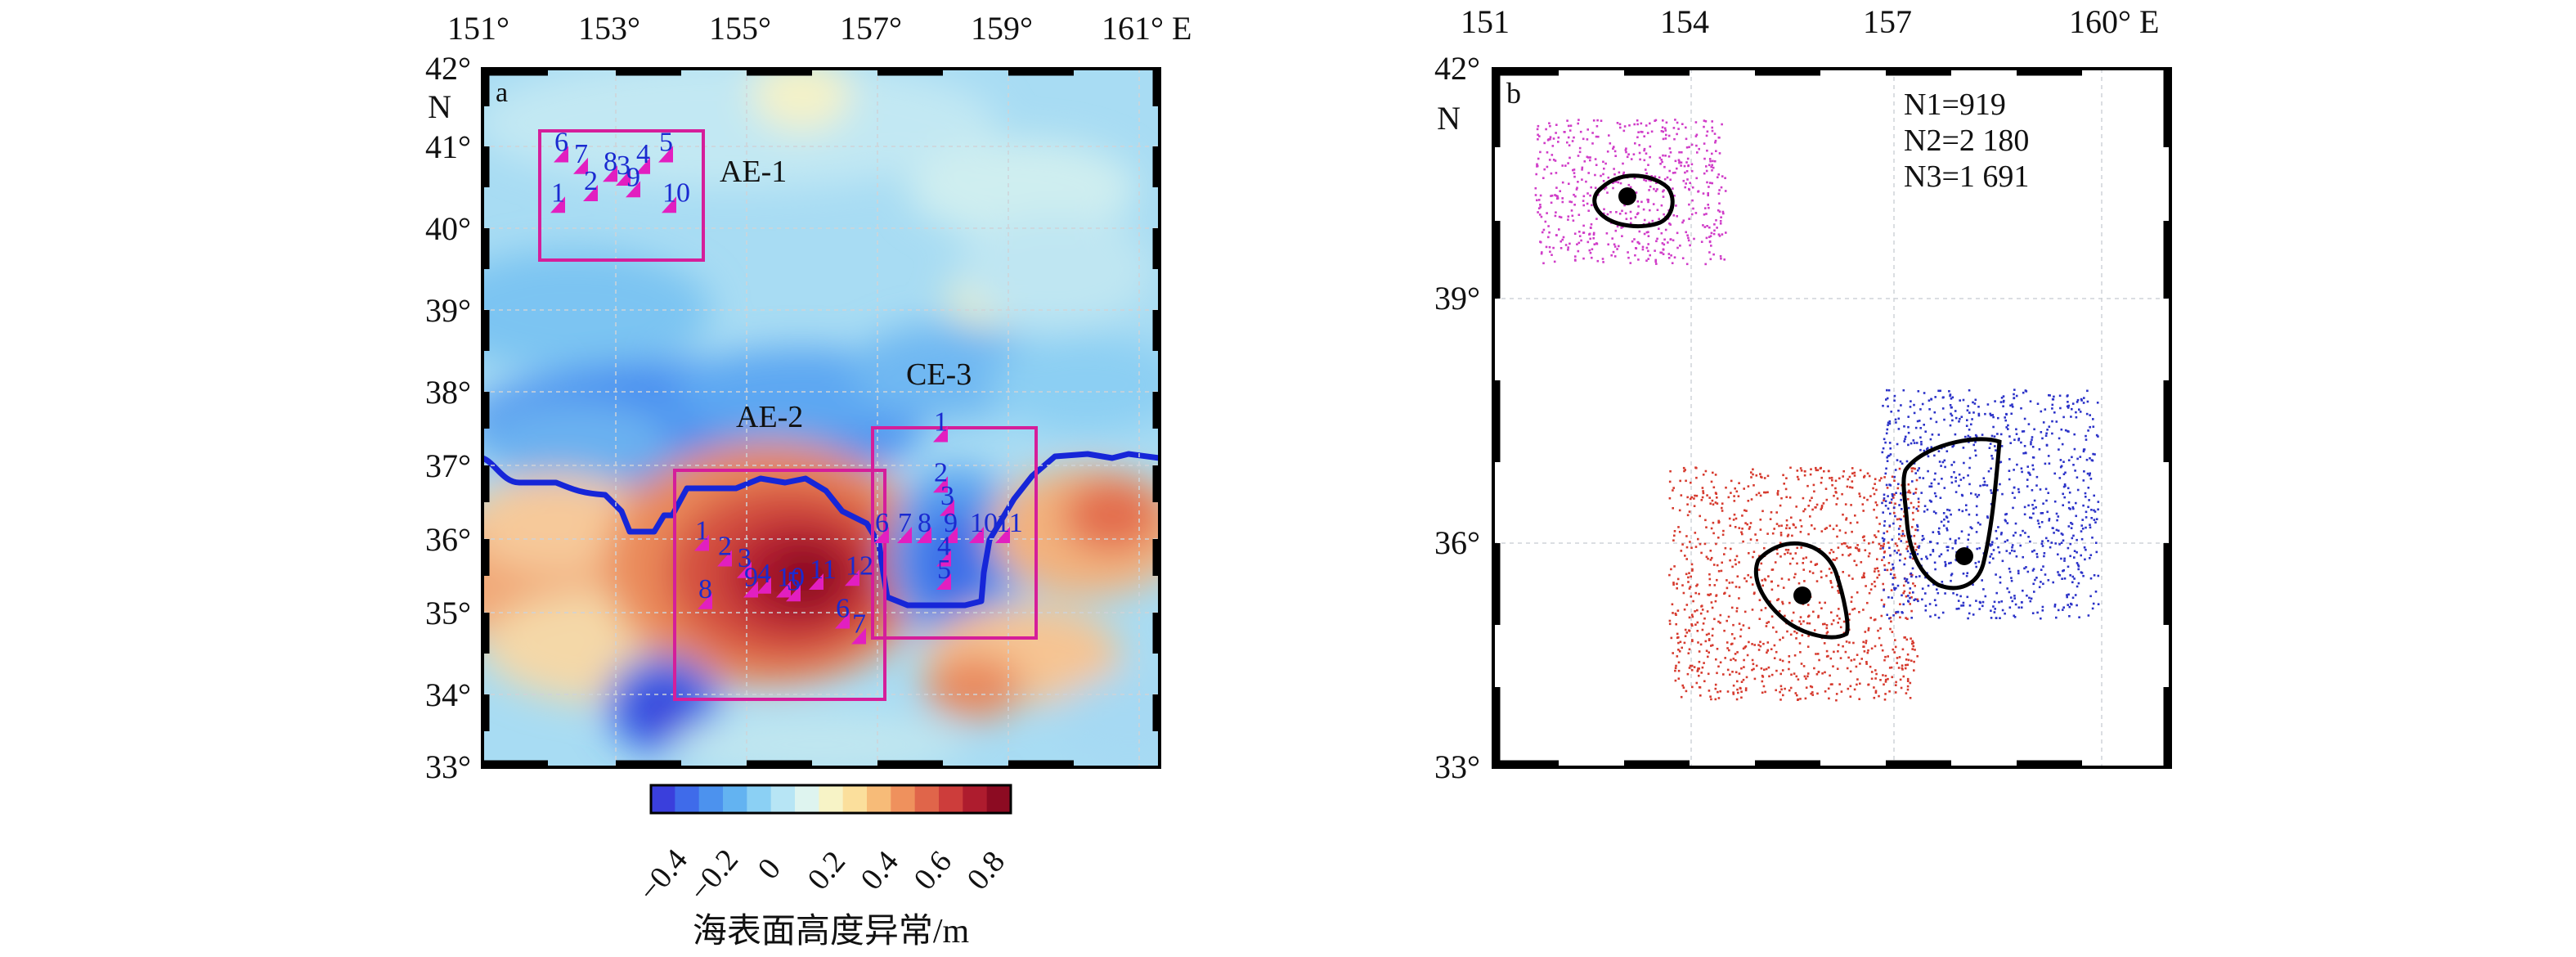 The width and height of the screenshot is (2576, 957). I want to click on colorbar: −0.4 −0.2 0 0.2 0.4 0.6 0.8 海表面高度异常/m, so click(822, 867).